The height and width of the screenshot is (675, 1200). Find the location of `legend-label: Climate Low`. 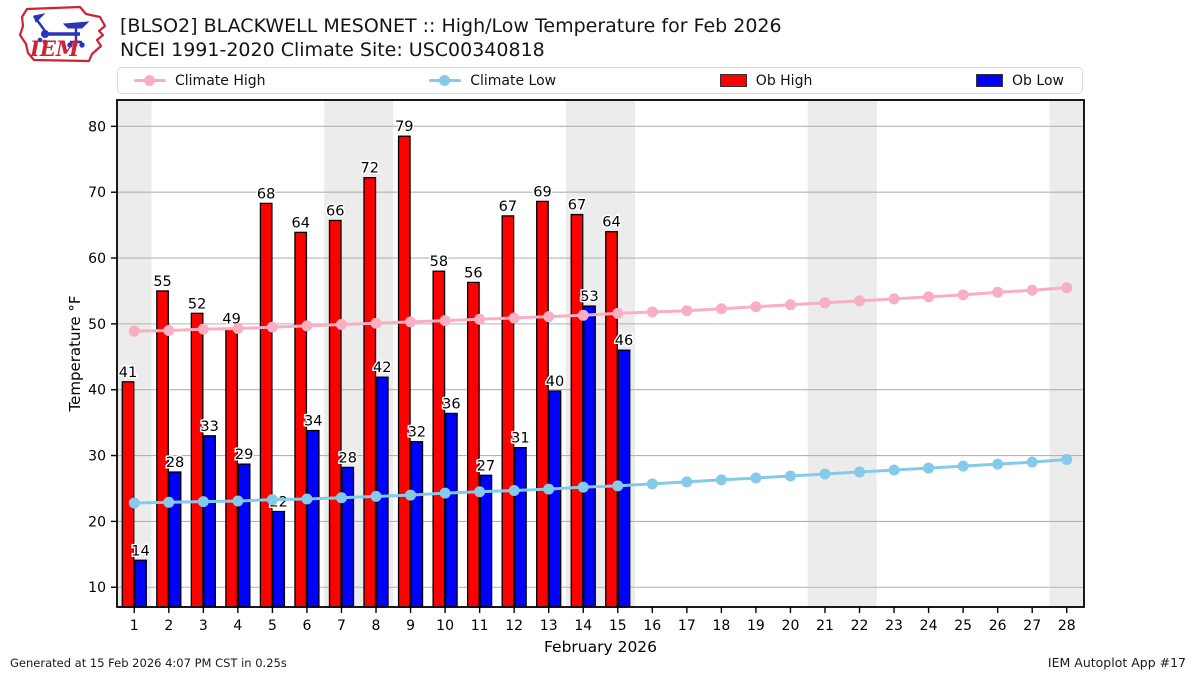

legend-label: Climate Low is located at coordinates (513, 80).